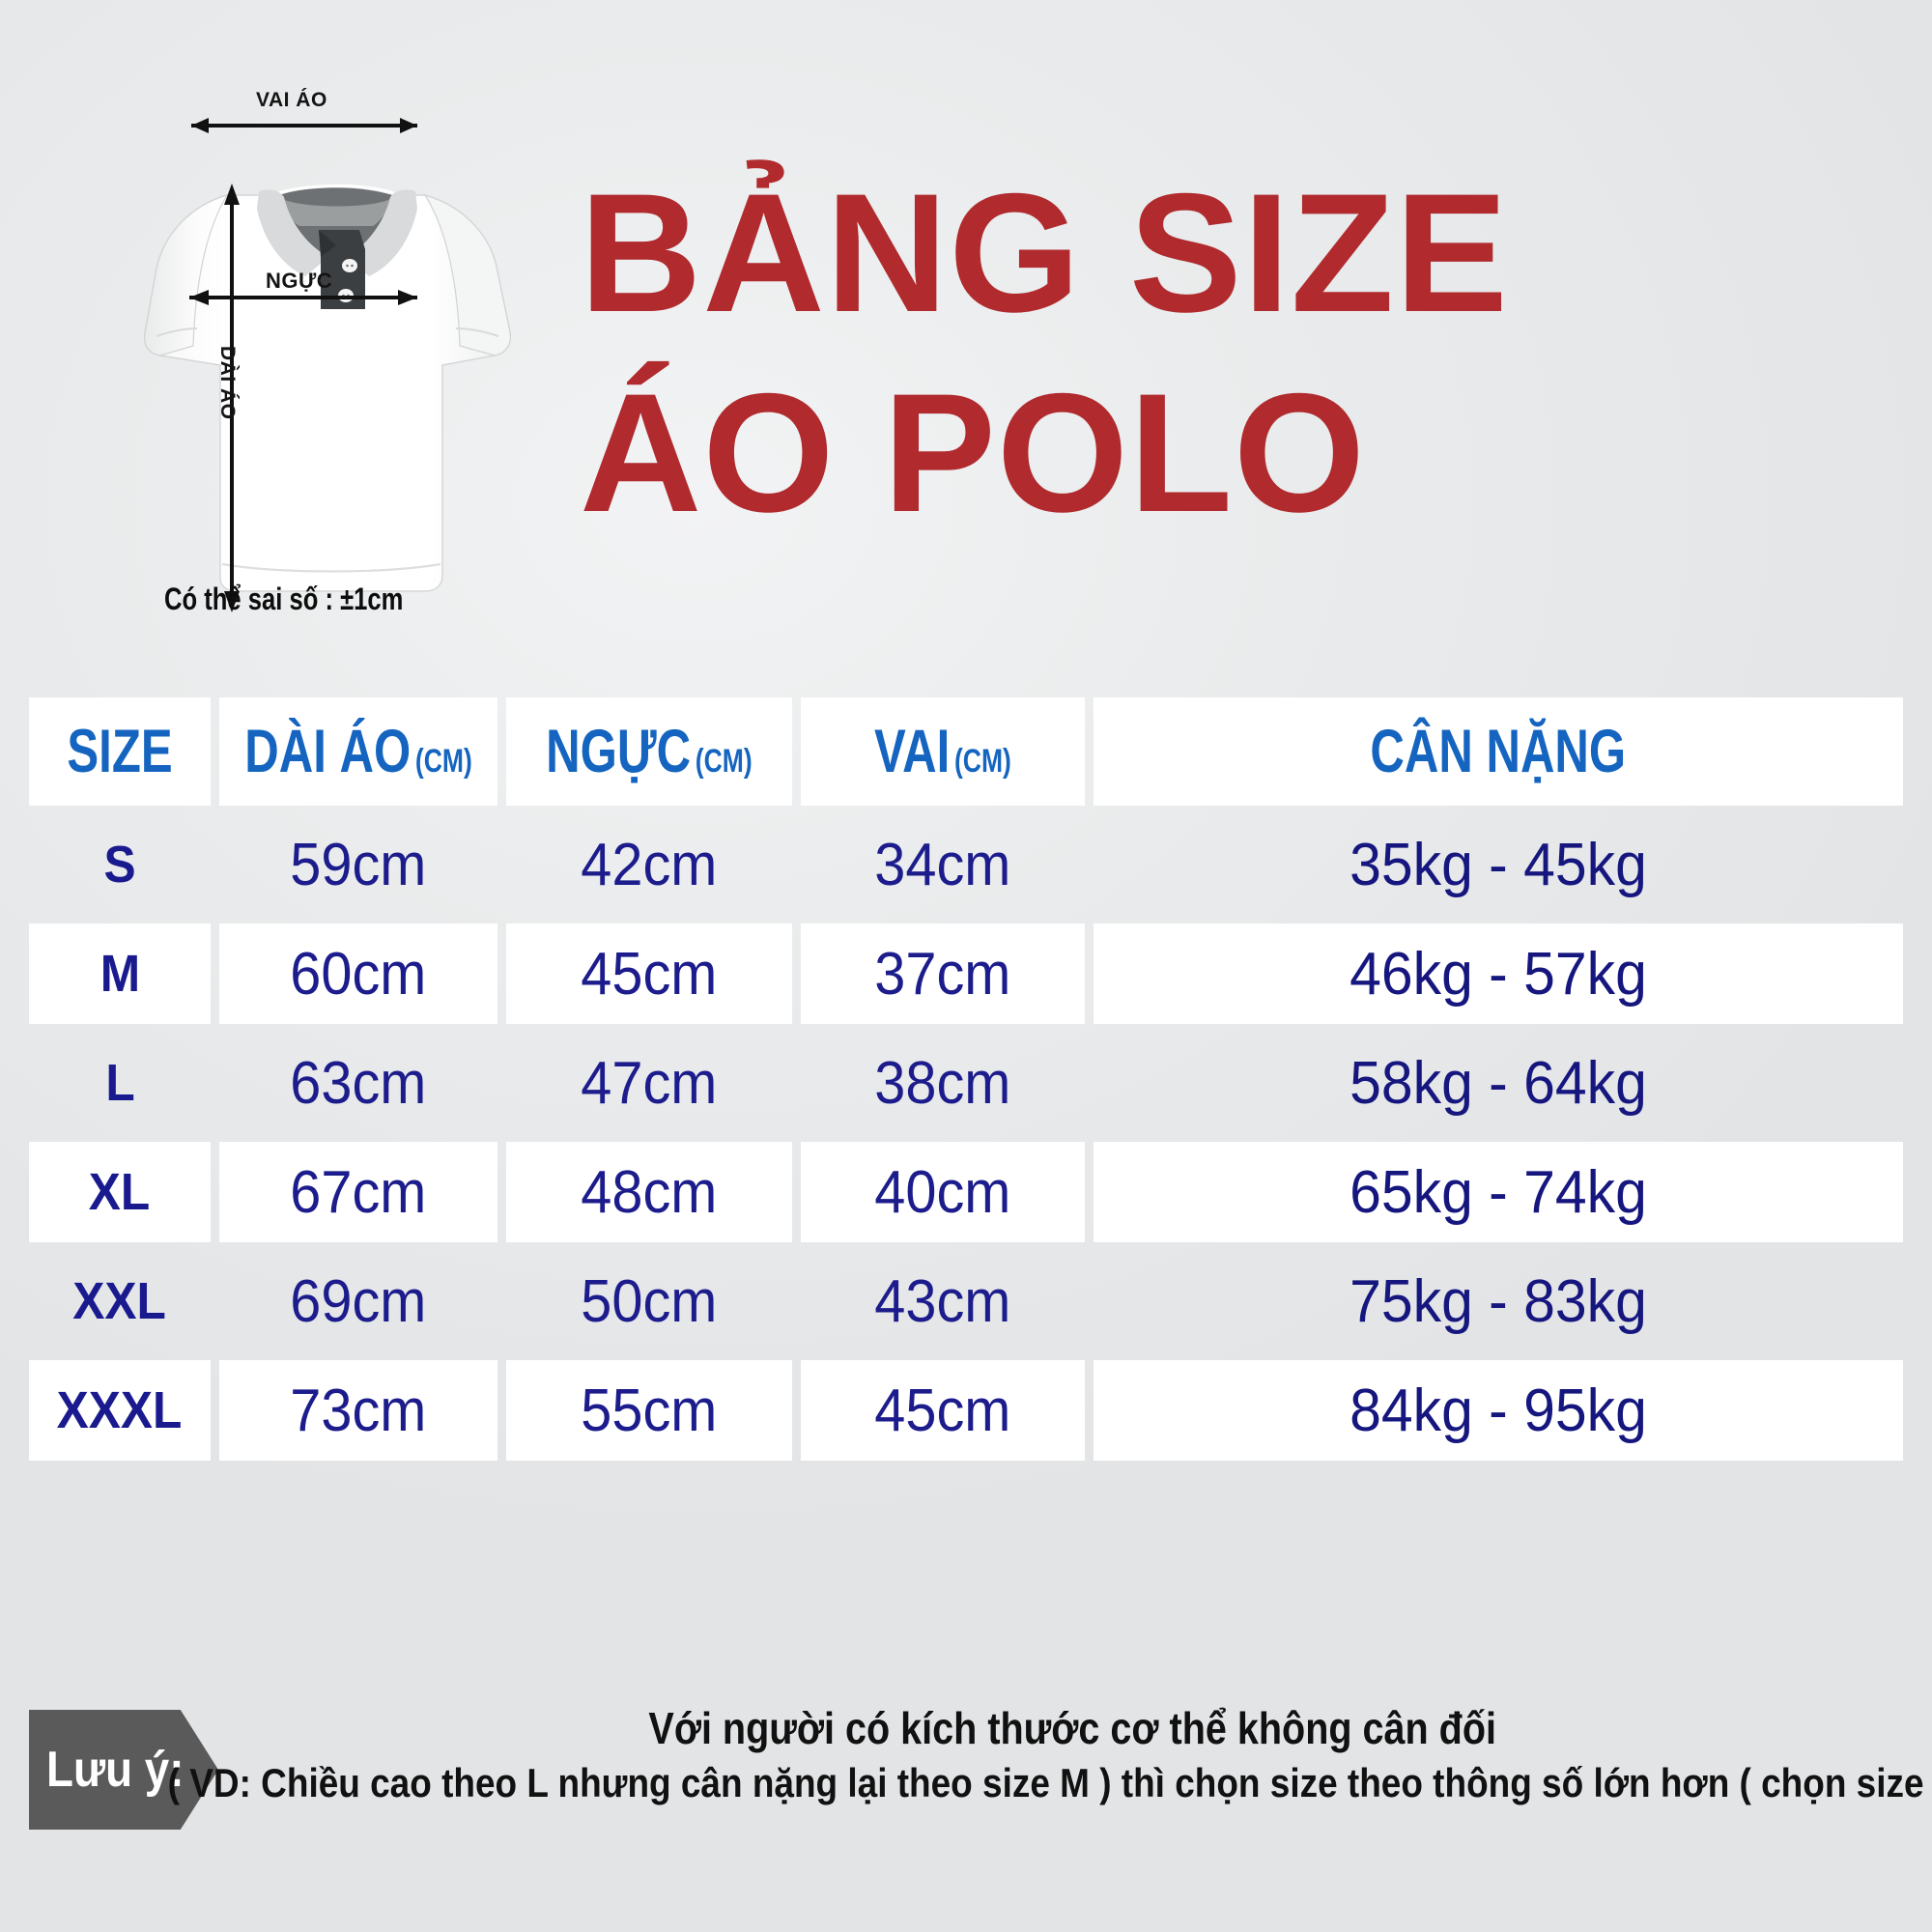 This screenshot has width=1932, height=1932. Describe the element at coordinates (649, 1192) in the screenshot. I see `cell-chest: 48cm` at that location.